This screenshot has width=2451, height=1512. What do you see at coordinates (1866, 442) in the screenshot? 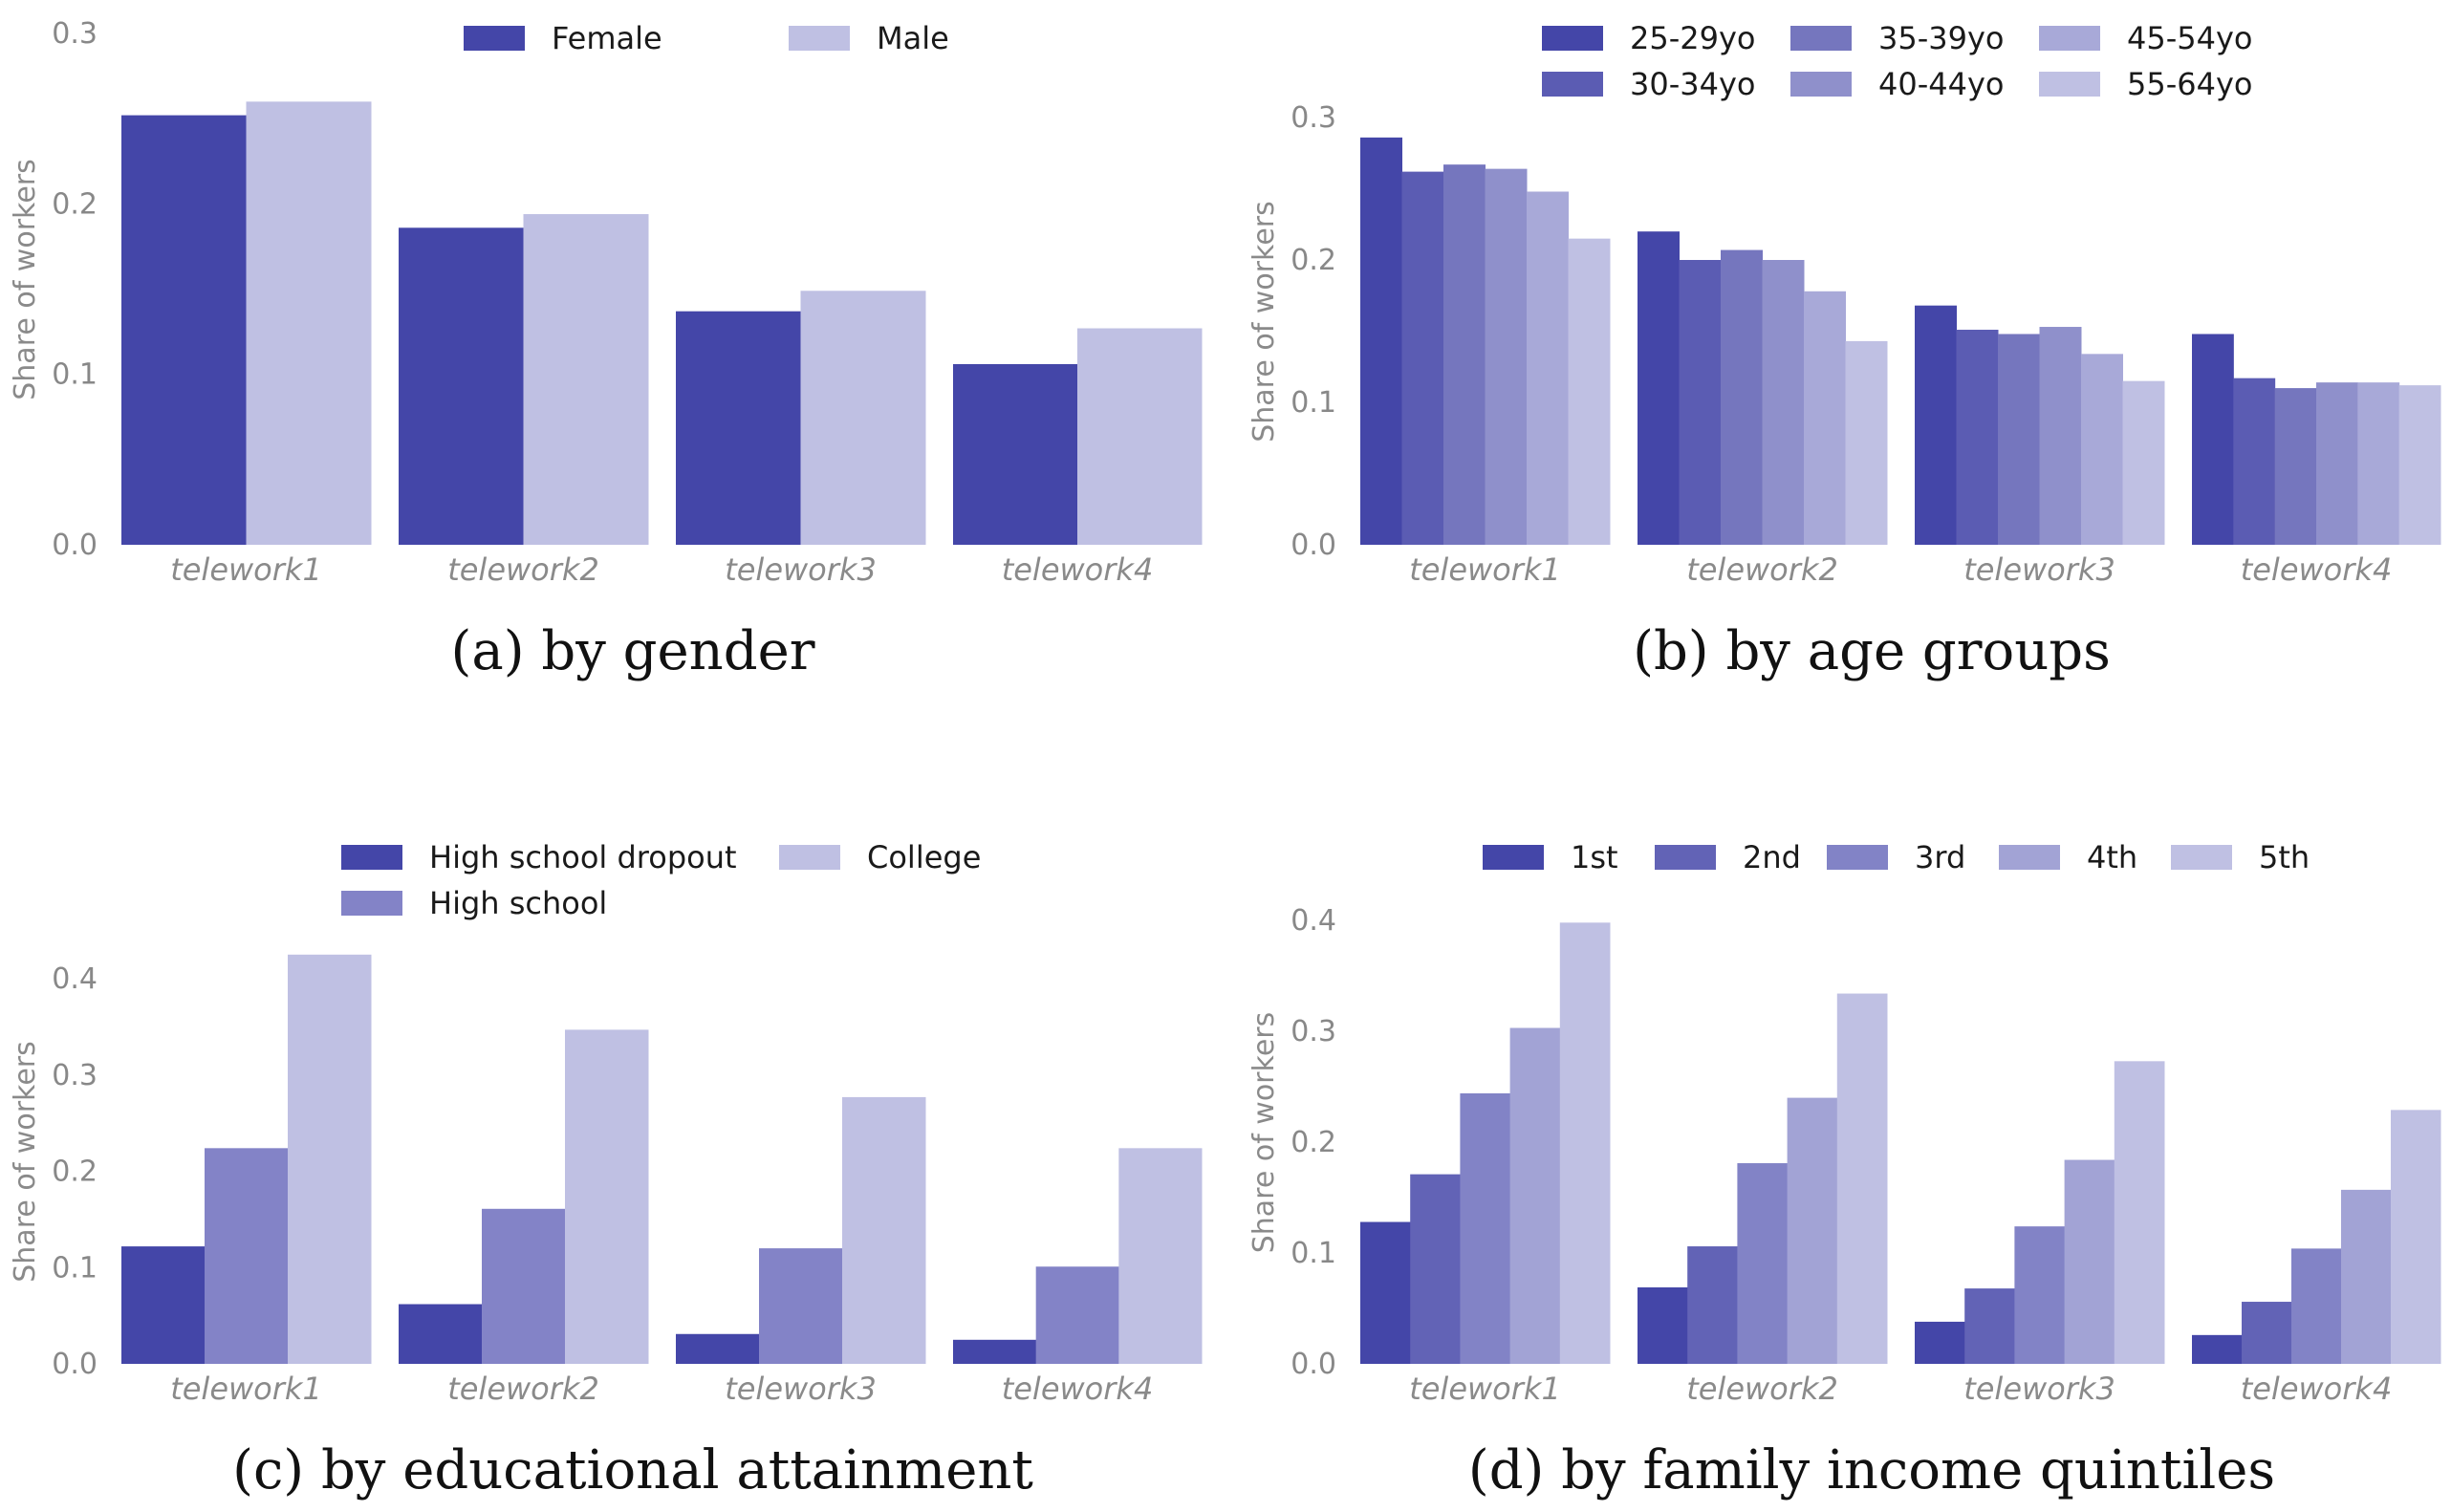
I see `bar-telework2-55-64yo` at bounding box center [1866, 442].